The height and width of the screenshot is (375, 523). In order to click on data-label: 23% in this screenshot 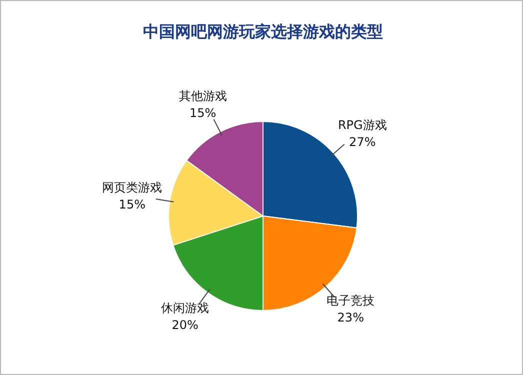, I will do `click(350, 317)`.